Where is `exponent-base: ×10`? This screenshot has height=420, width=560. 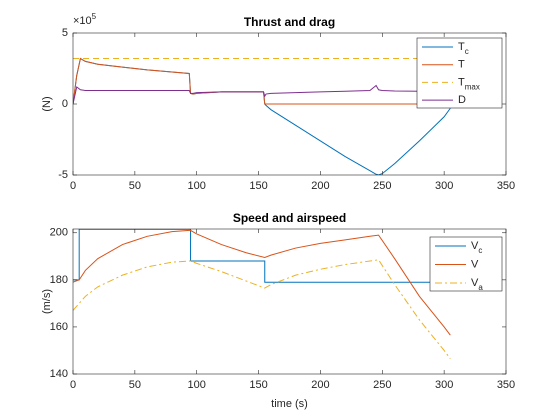 exponent-base: ×10 is located at coordinates (82, 21).